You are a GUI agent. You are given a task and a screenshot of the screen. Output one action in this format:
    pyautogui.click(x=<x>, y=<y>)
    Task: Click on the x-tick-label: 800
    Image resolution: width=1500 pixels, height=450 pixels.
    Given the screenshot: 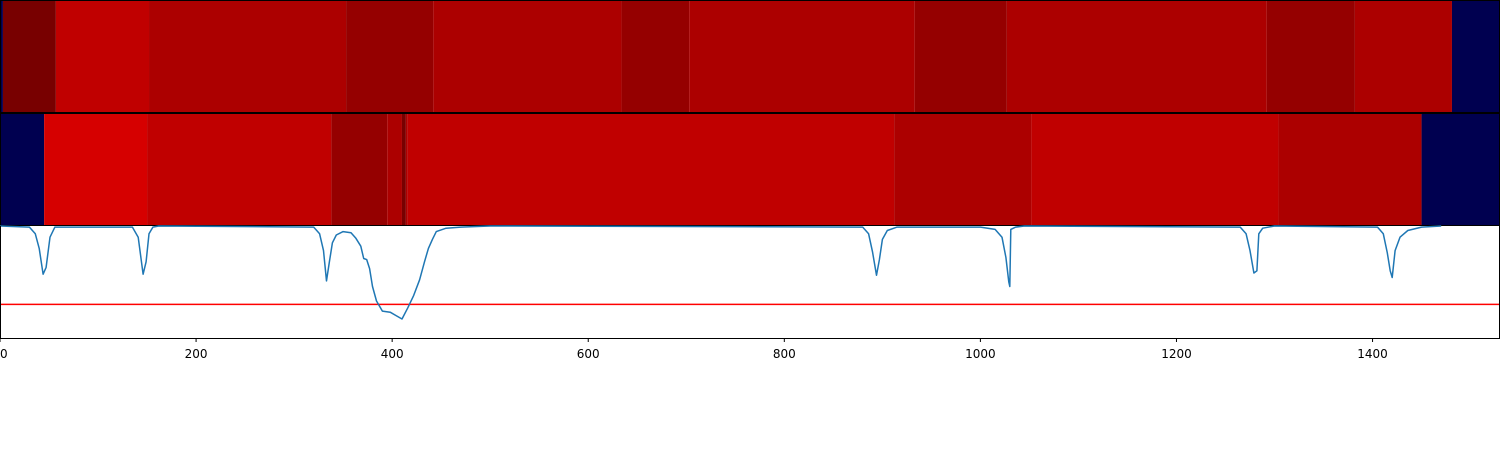 What is the action you would take?
    pyautogui.click(x=784, y=354)
    